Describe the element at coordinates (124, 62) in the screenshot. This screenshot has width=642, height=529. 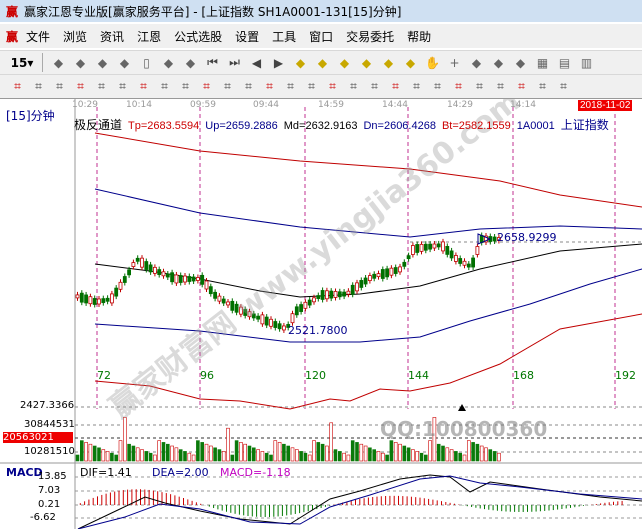
I see `bars9-icon: ◆` at that location.